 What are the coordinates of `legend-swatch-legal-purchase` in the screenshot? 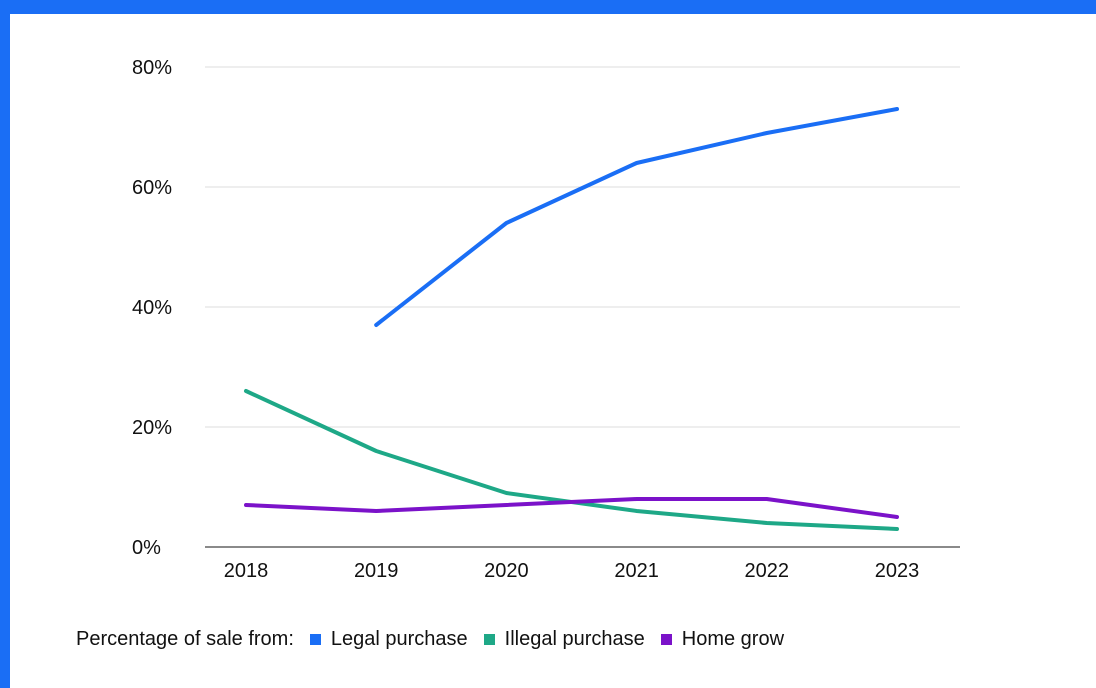 It's located at (315, 639).